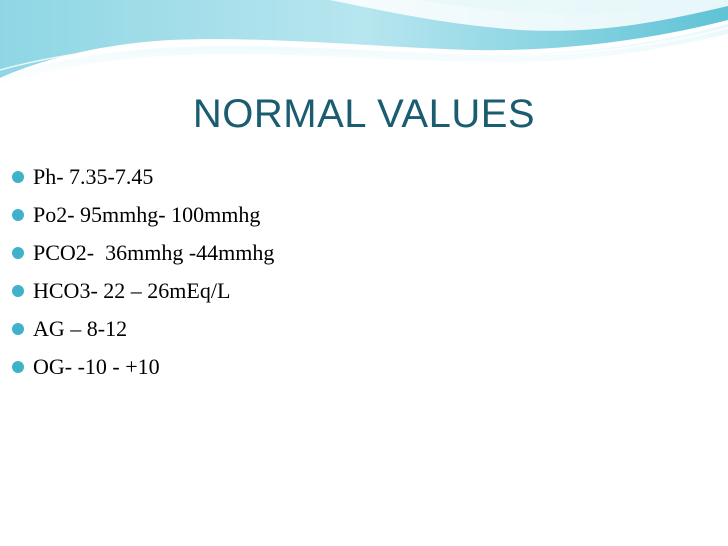 The height and width of the screenshot is (546, 728). Describe the element at coordinates (154, 252) in the screenshot. I see `bullet-text: PCO2- 36mmhg -44mmhg` at that location.